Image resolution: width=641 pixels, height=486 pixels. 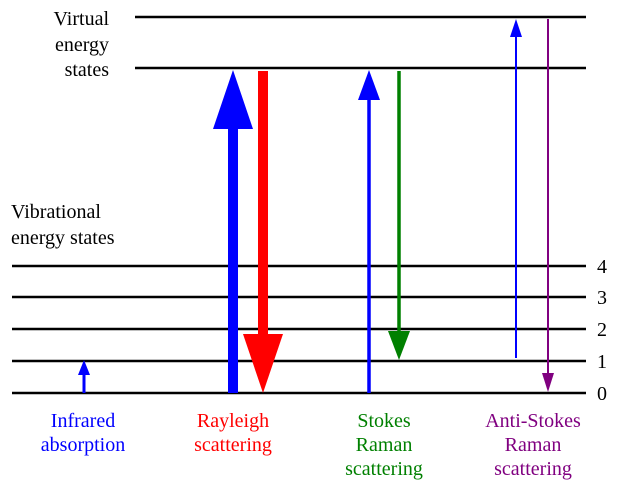 What do you see at coordinates (384, 469) in the screenshot?
I see `stokes-label-line-3: scattering` at bounding box center [384, 469].